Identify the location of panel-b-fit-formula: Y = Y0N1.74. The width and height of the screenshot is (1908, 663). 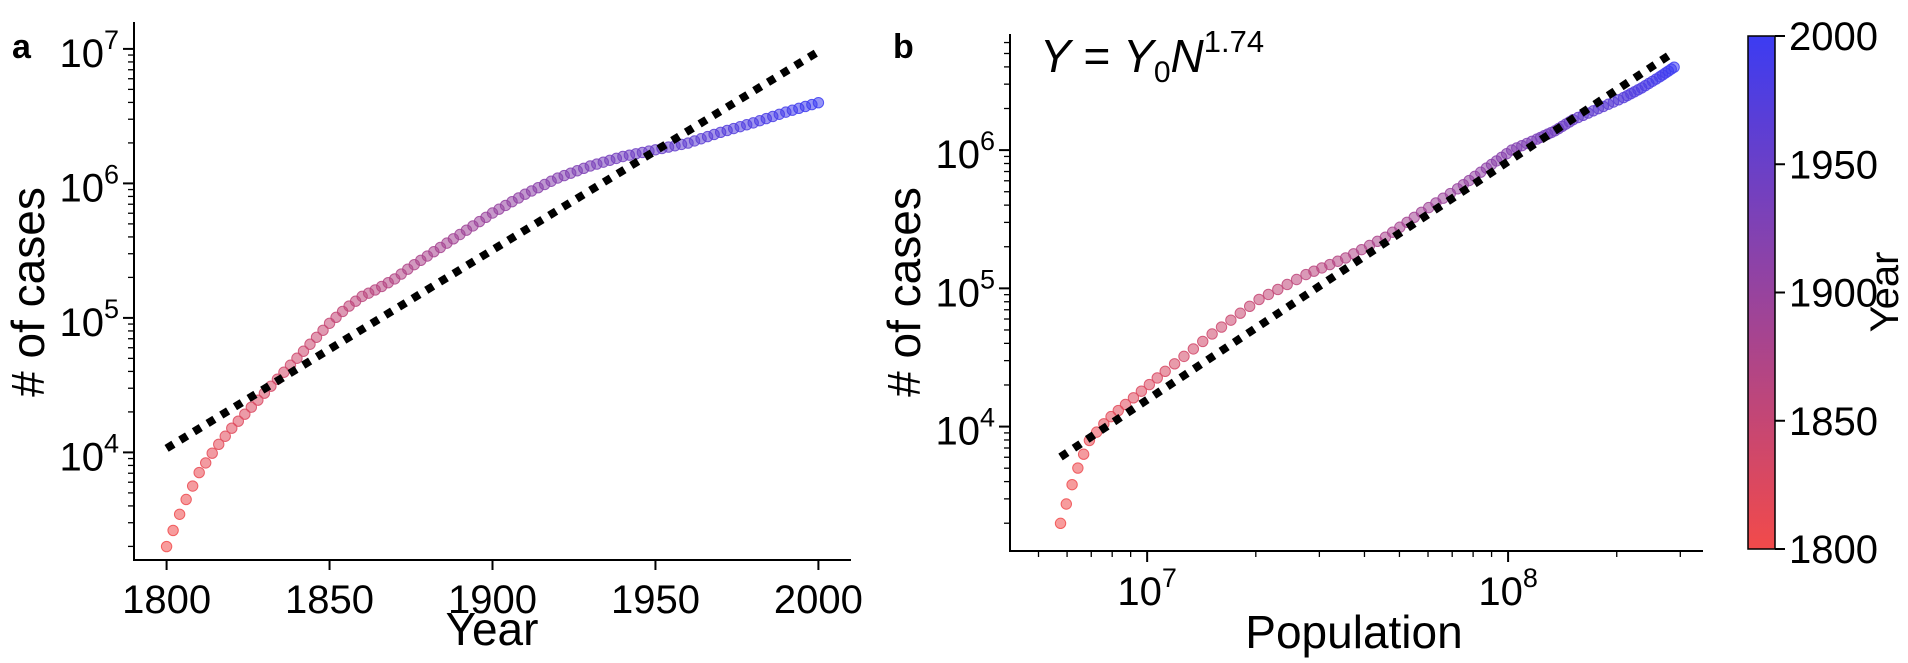
(1152, 56).